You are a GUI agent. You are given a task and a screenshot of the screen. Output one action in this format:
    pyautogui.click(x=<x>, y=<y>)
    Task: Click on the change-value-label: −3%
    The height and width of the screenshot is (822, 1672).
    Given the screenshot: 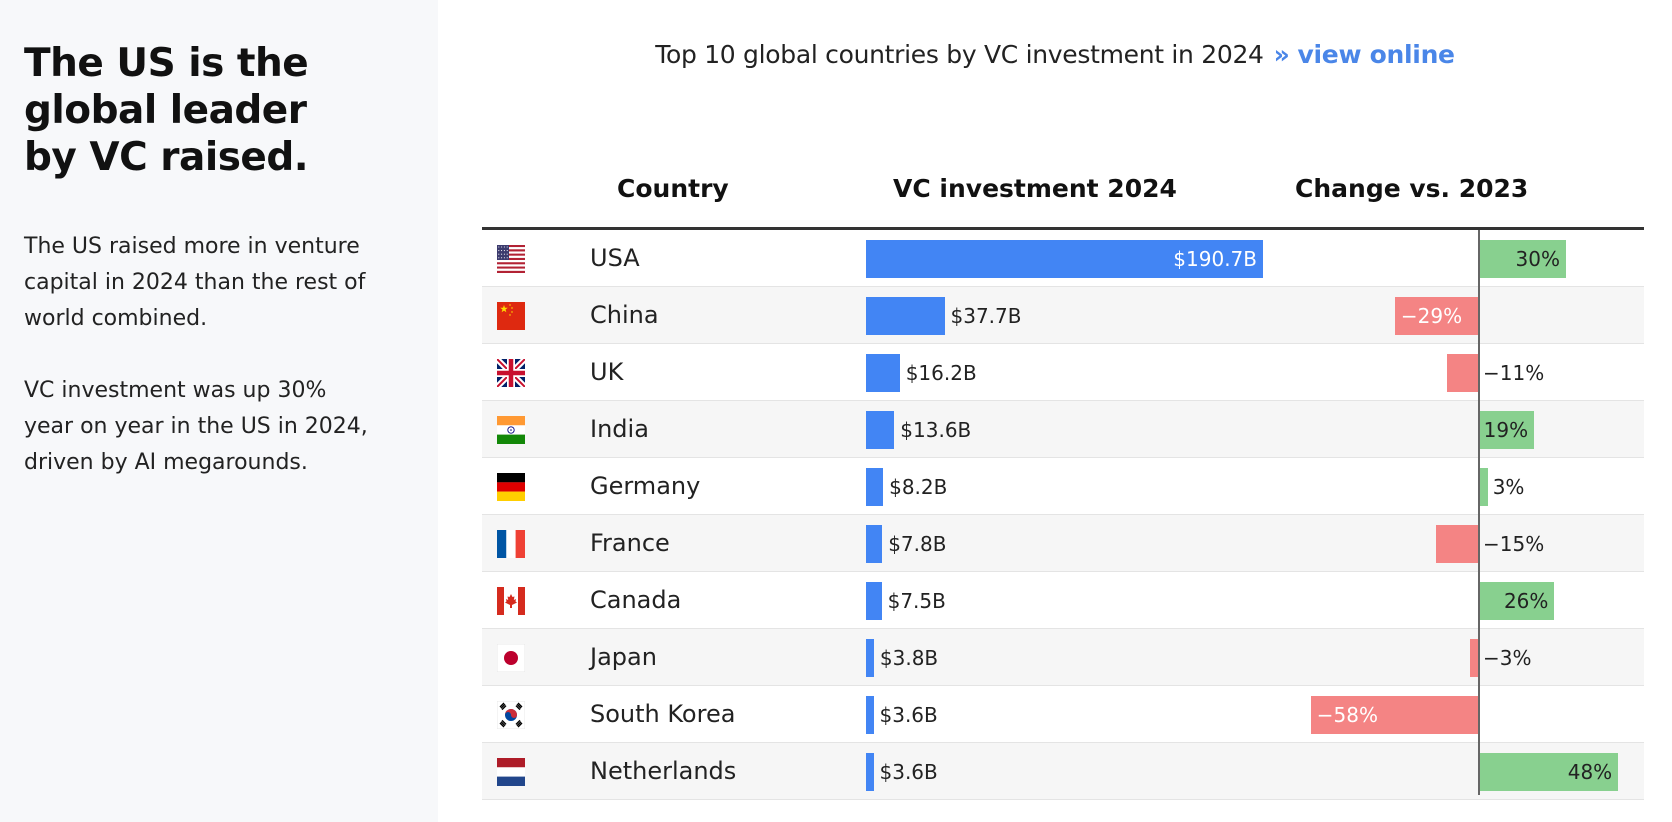 What is the action you would take?
    pyautogui.click(x=1507, y=658)
    